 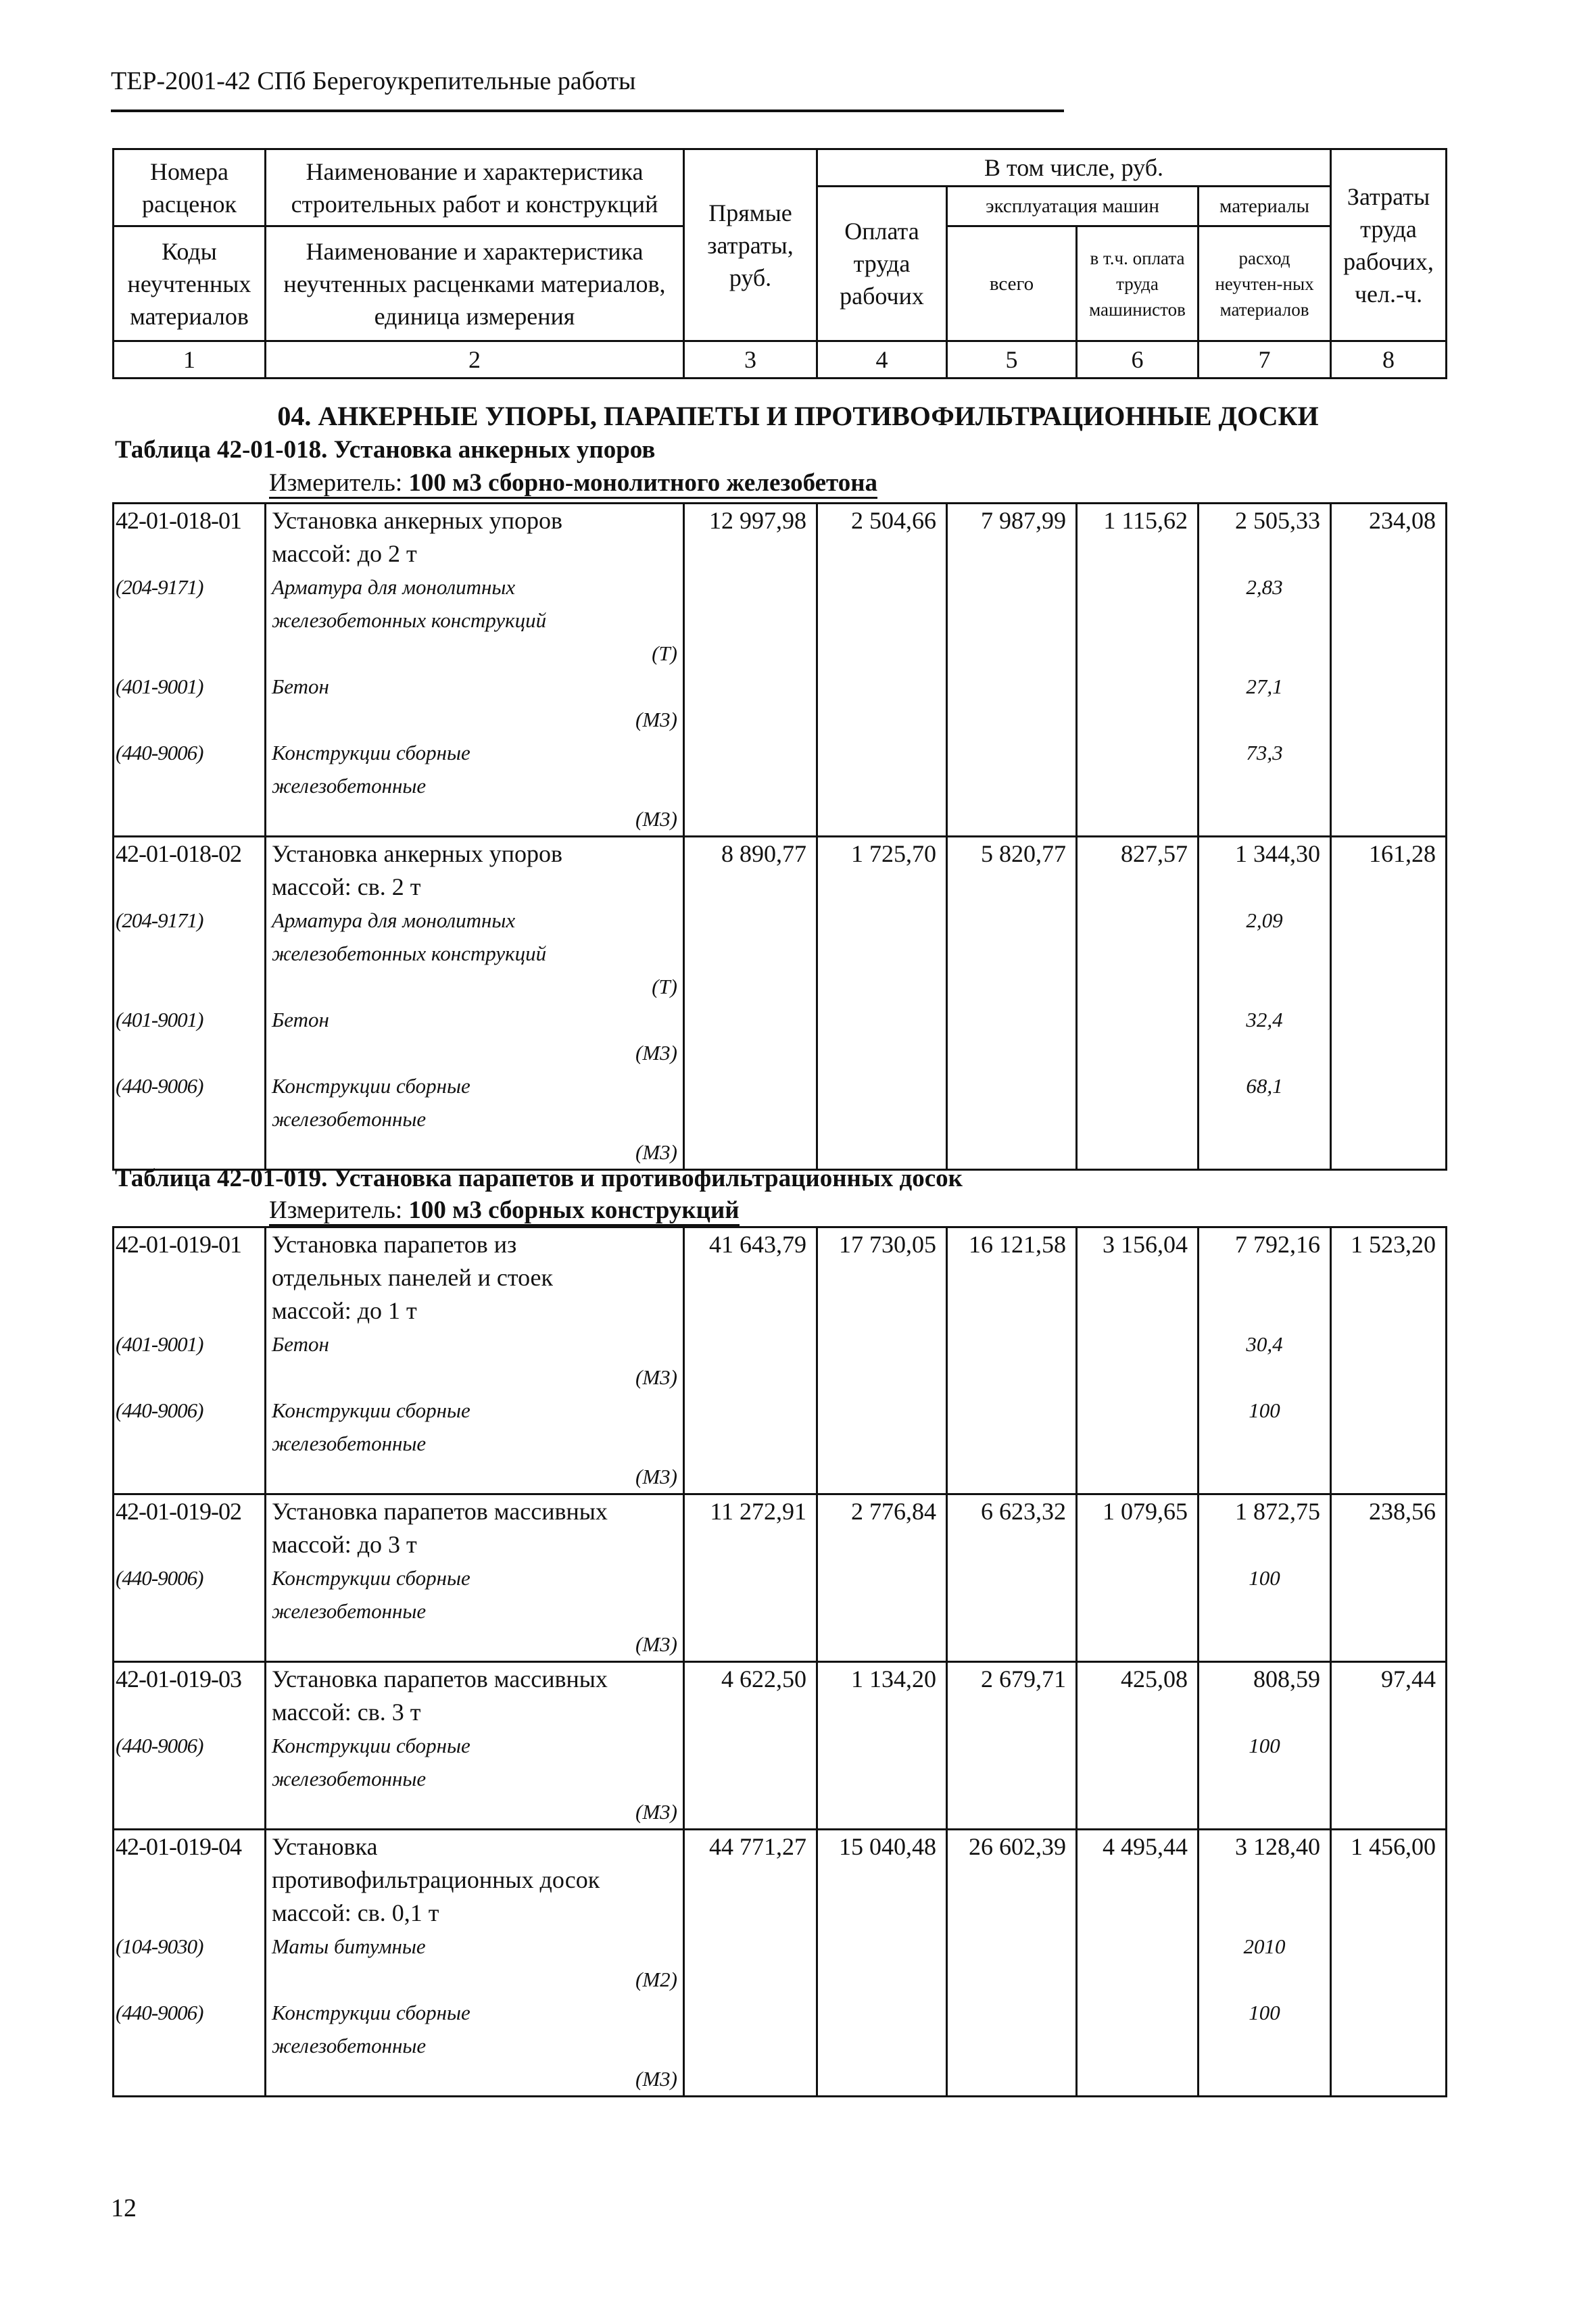 What do you see at coordinates (474, 953) in the screenshot?
I see `material-name: железобетонных конструкций` at bounding box center [474, 953].